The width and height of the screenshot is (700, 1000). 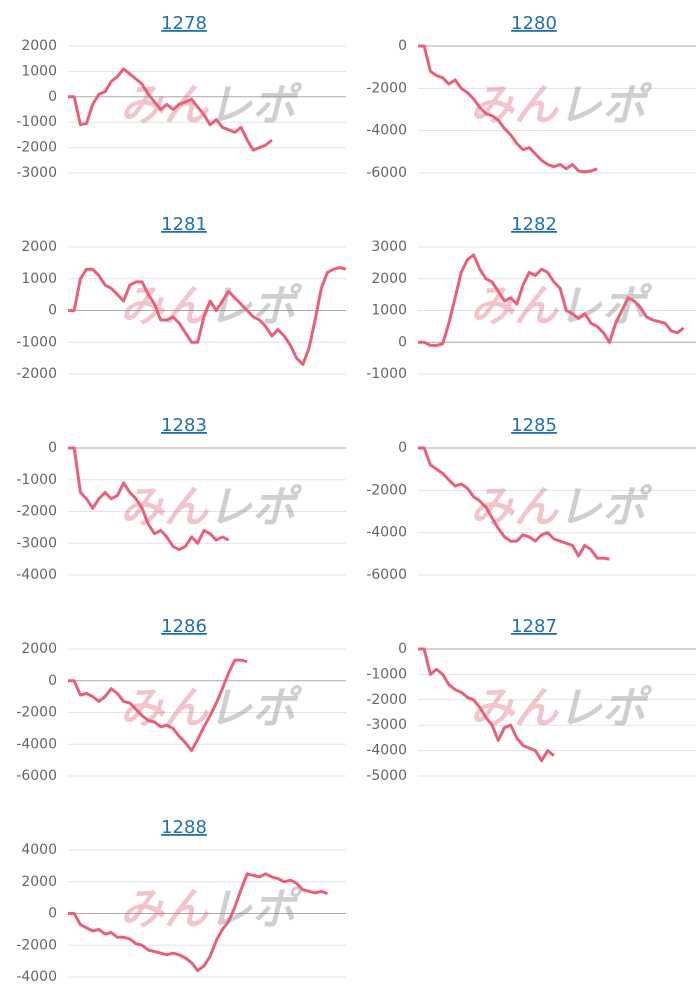 I want to click on chart-title: 1285, so click(x=534, y=425).